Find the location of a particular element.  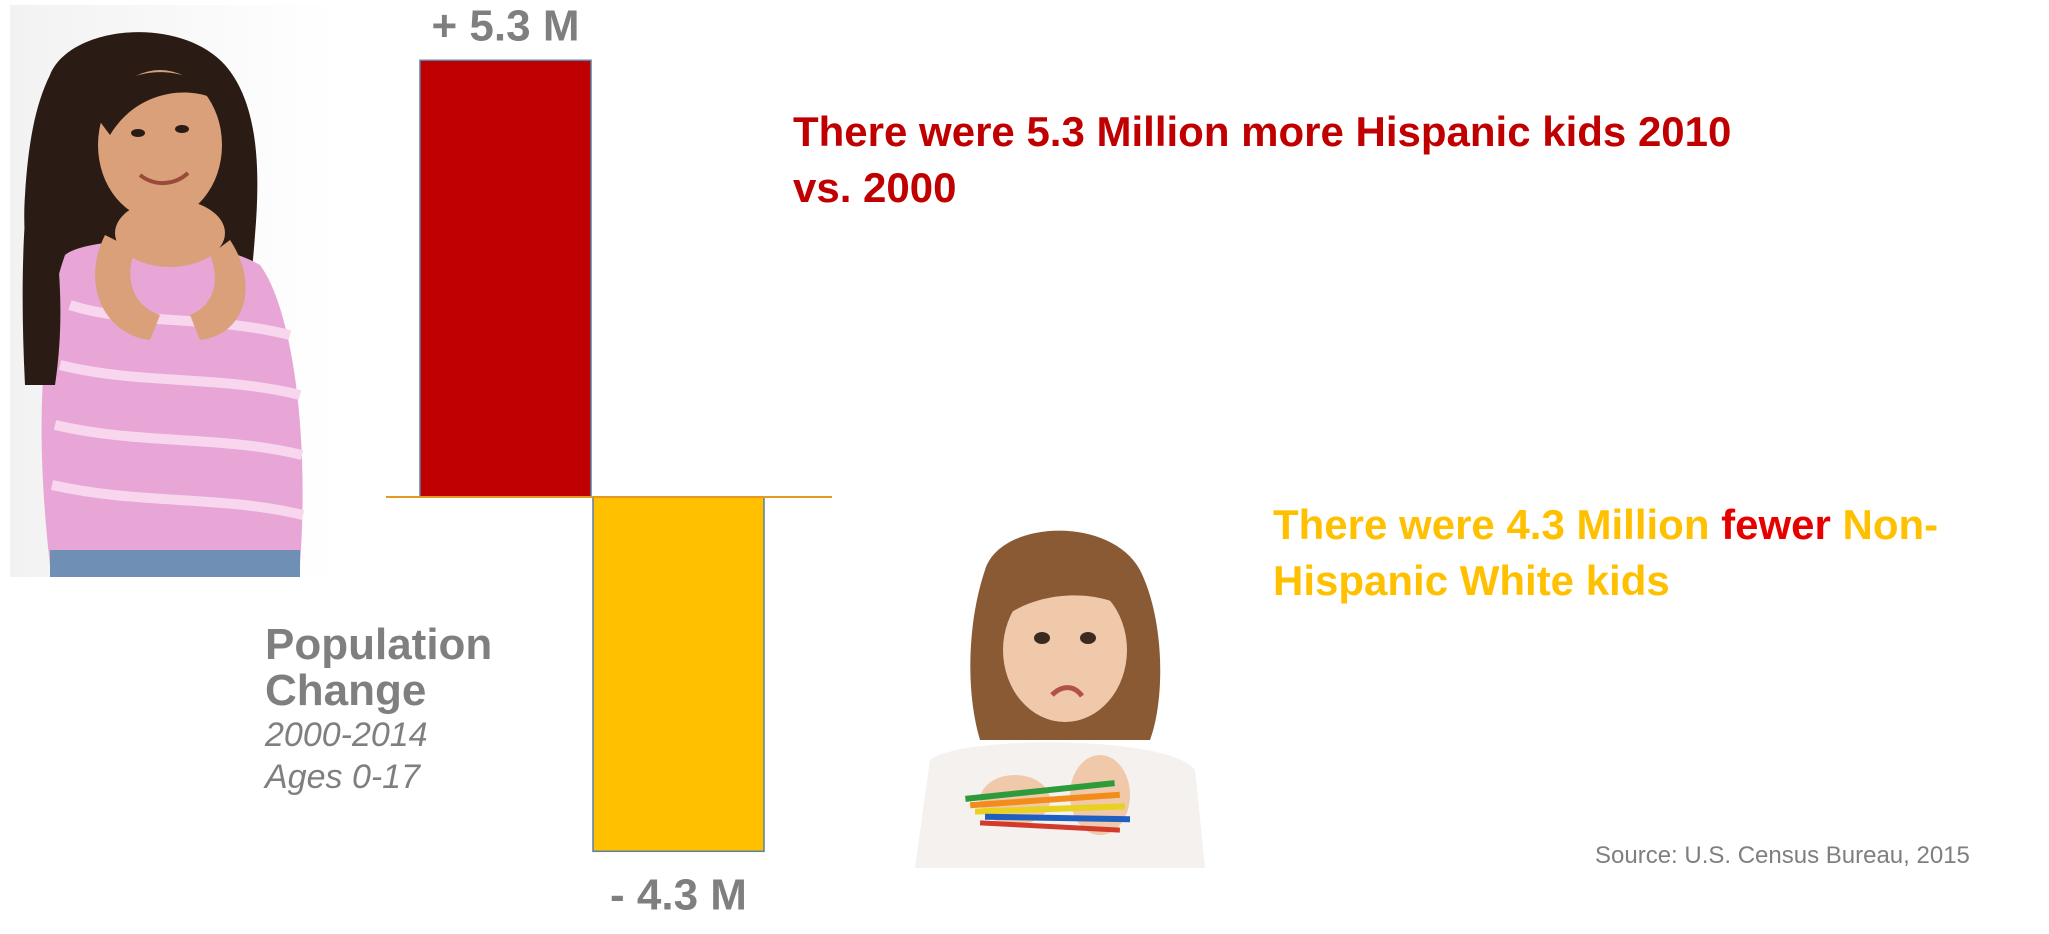

bar-value-label: - 4.3 M is located at coordinates (678, 894).